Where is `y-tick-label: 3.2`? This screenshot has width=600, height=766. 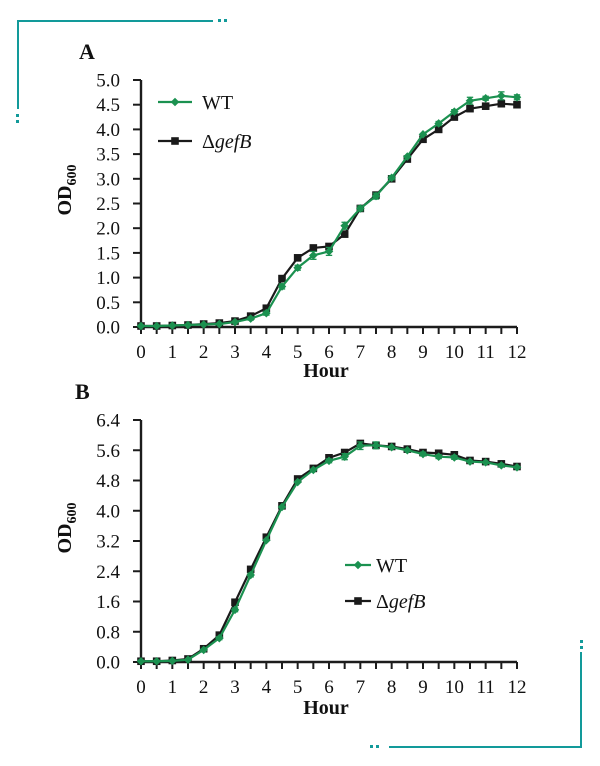
y-tick-label: 3.2 is located at coordinates (108, 542).